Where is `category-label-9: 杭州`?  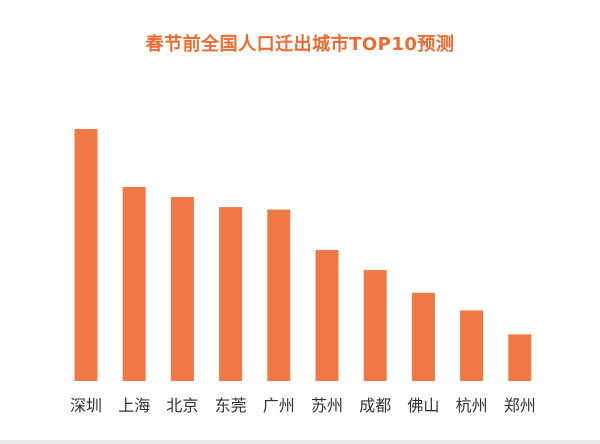
category-label-9: 杭州 is located at coordinates (472, 405).